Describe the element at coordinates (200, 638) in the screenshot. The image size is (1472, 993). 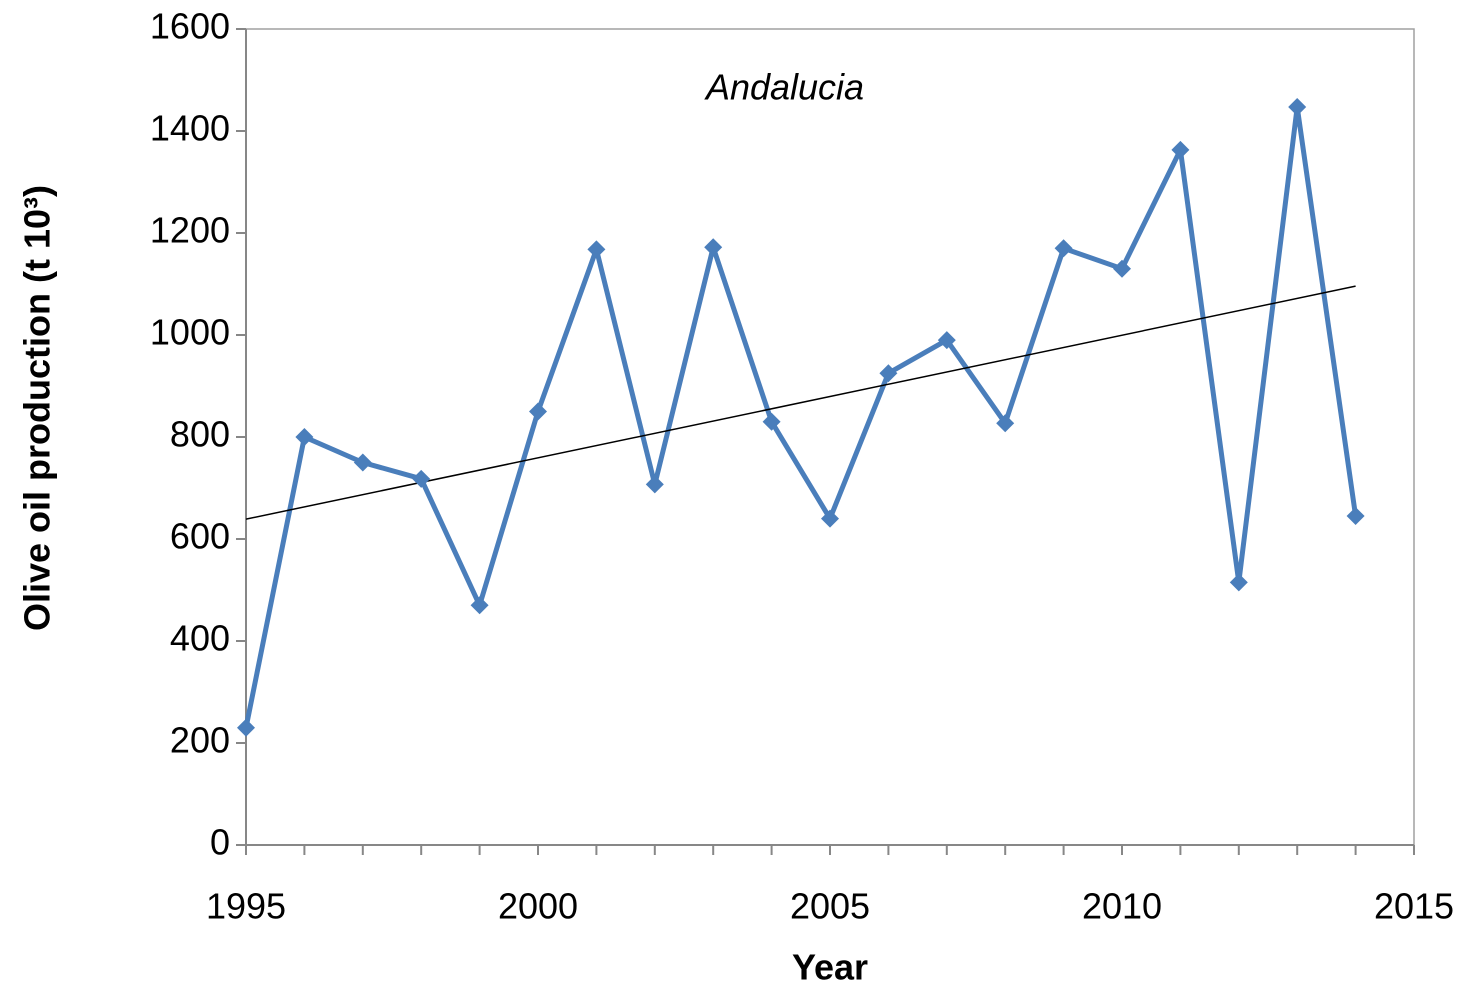
I see `y-tick-label: 400` at that location.